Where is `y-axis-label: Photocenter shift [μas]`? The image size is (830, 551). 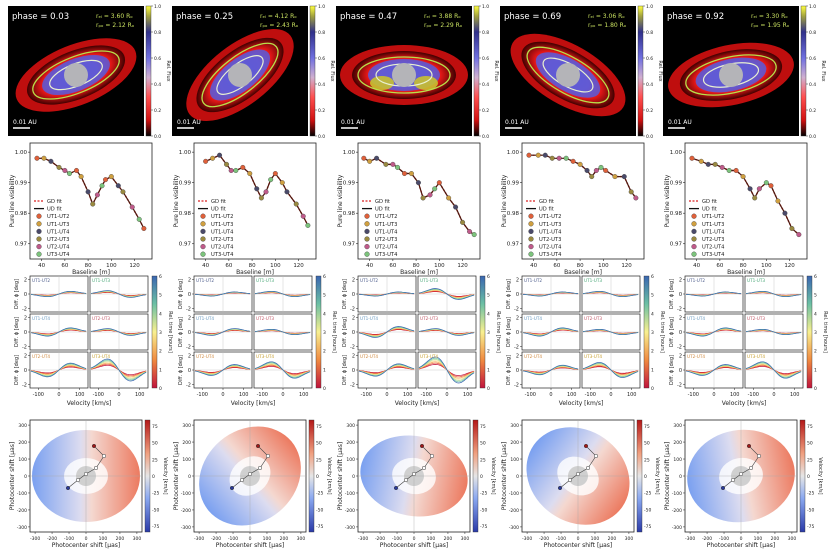
y-axis-label: Photocenter shift [μas] is located at coordinates (667, 476).